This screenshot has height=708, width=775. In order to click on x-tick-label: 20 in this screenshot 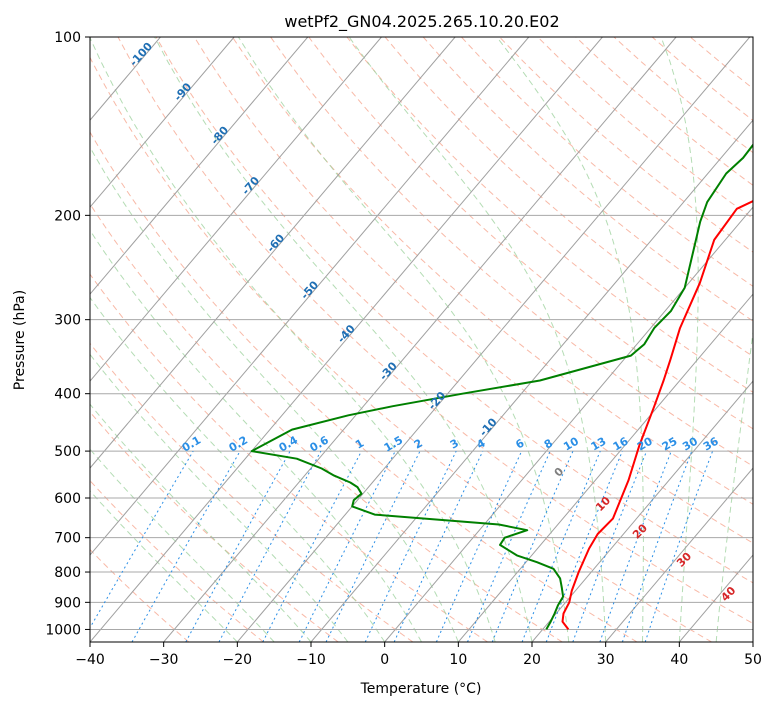, I will do `click(532, 660)`.